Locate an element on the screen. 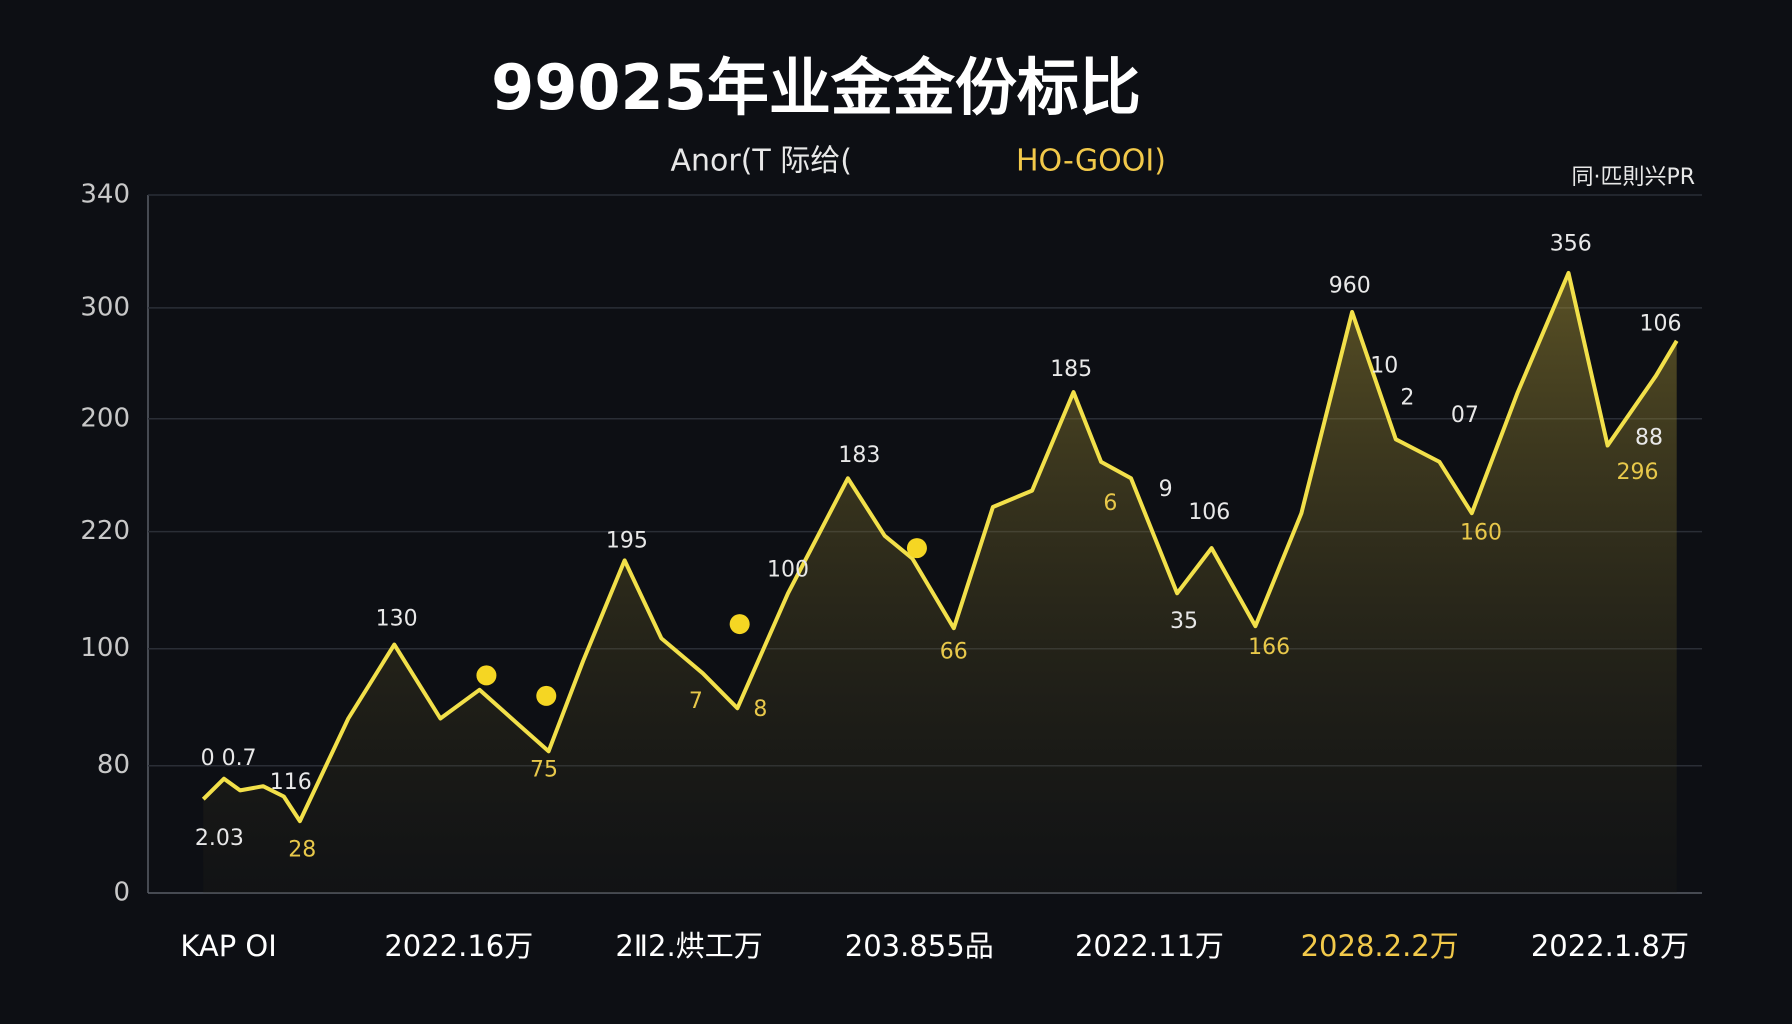 The image size is (1792, 1024). x-tick-label: 2022.16万 is located at coordinates (458, 946).